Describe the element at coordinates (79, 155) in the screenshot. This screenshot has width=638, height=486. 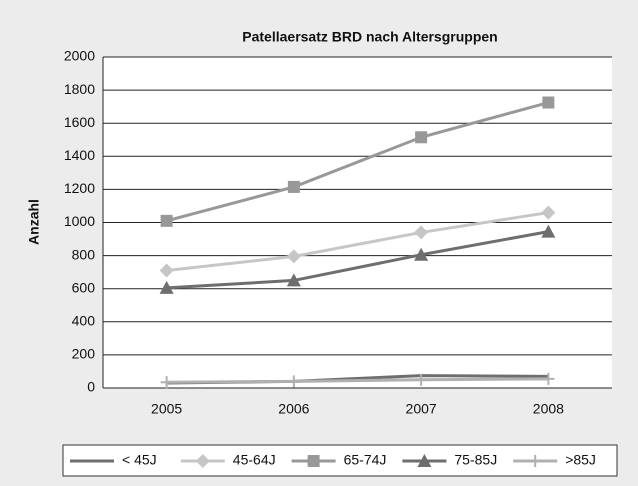
I see `y-tick-label: 1400` at that location.